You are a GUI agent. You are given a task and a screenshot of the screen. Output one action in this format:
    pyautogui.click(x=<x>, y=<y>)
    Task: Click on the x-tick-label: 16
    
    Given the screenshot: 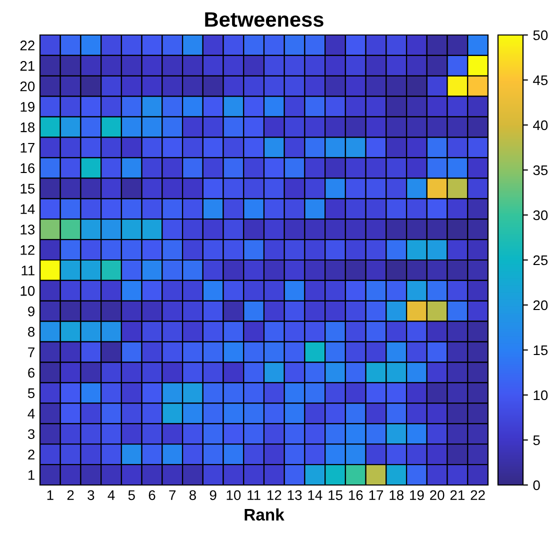 What is the action you would take?
    pyautogui.click(x=355, y=495)
    